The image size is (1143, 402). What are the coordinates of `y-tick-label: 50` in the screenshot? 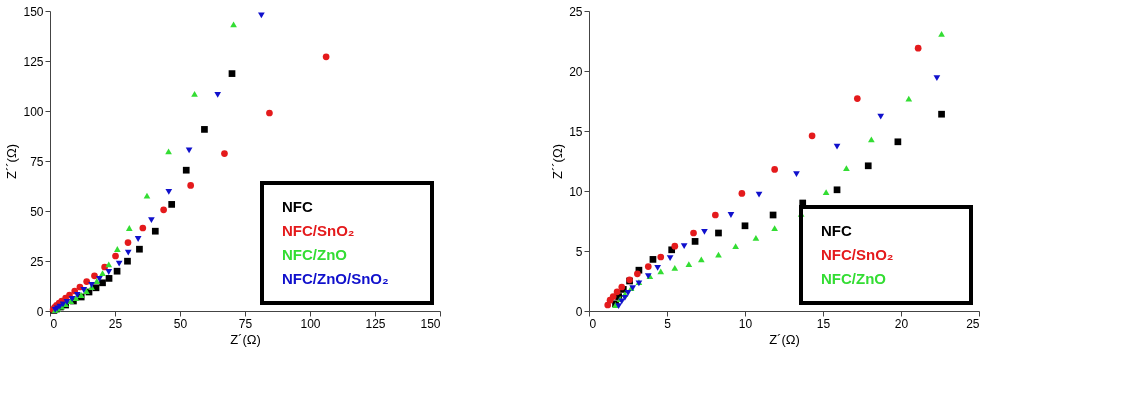 It's located at (37, 211).